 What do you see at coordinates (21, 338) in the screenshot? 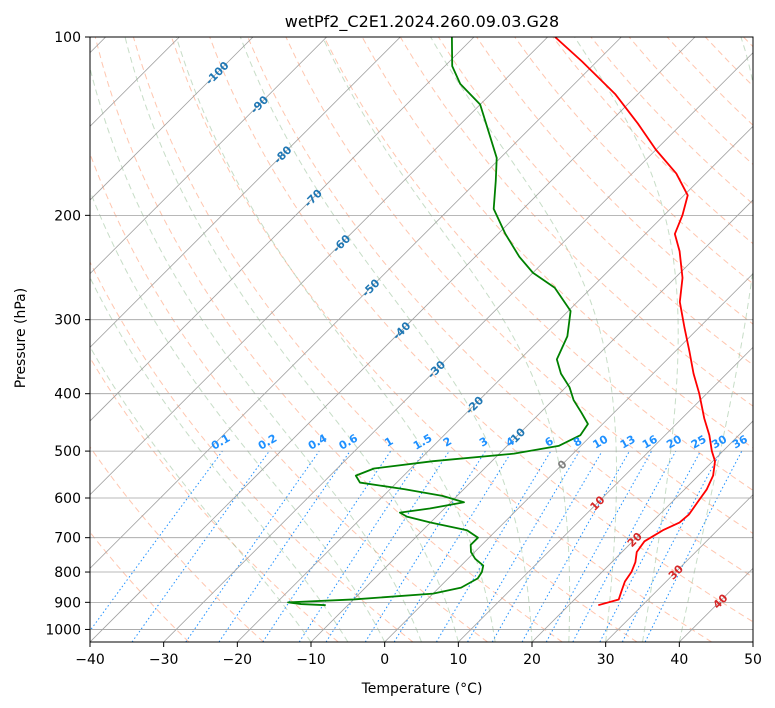
I see `y-axis-label: Pressure (hPa)` at bounding box center [21, 338].